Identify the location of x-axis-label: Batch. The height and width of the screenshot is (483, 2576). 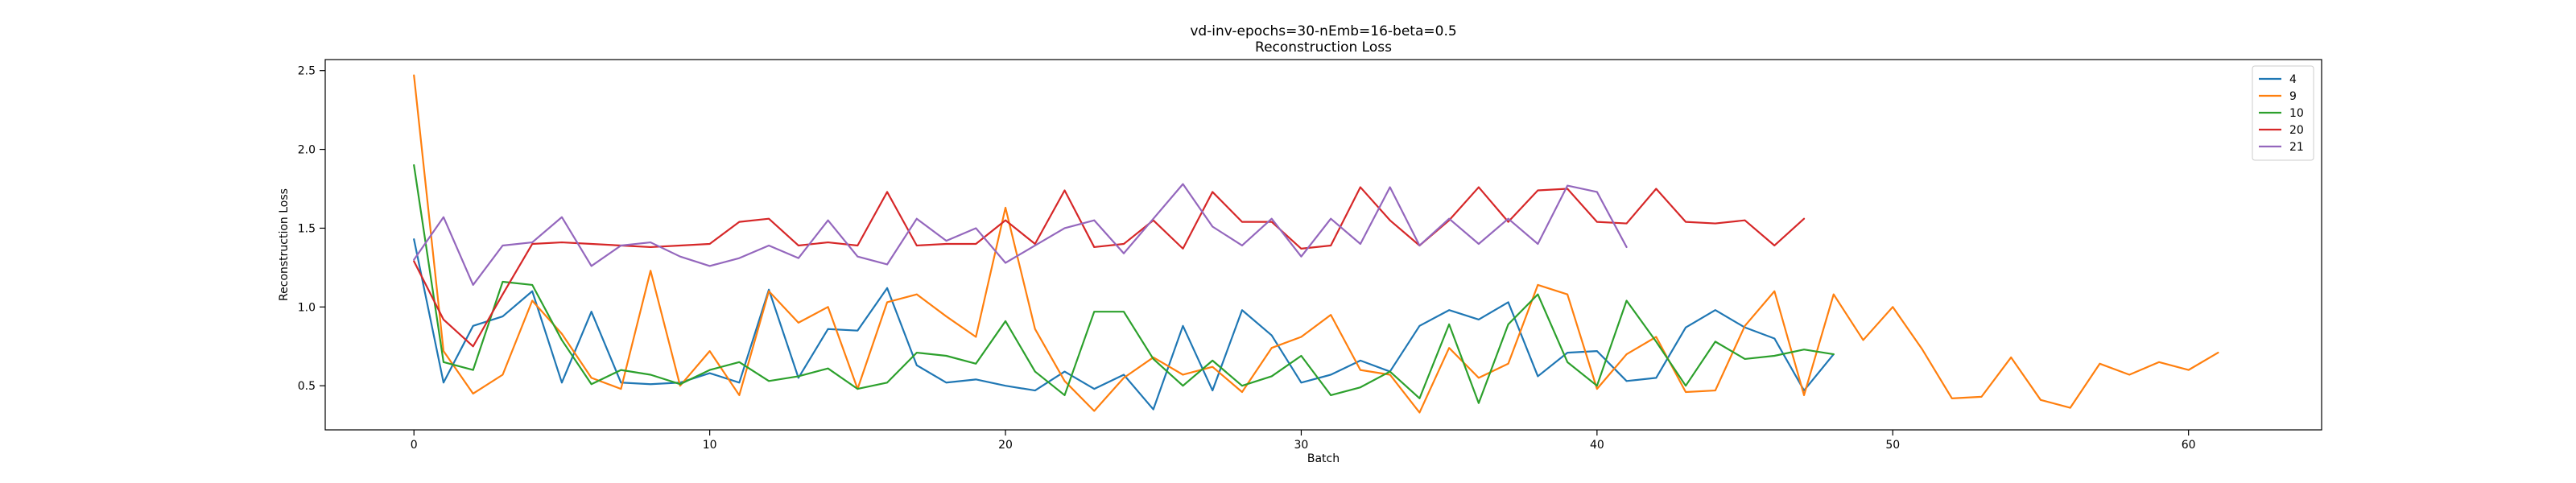
(1323, 458).